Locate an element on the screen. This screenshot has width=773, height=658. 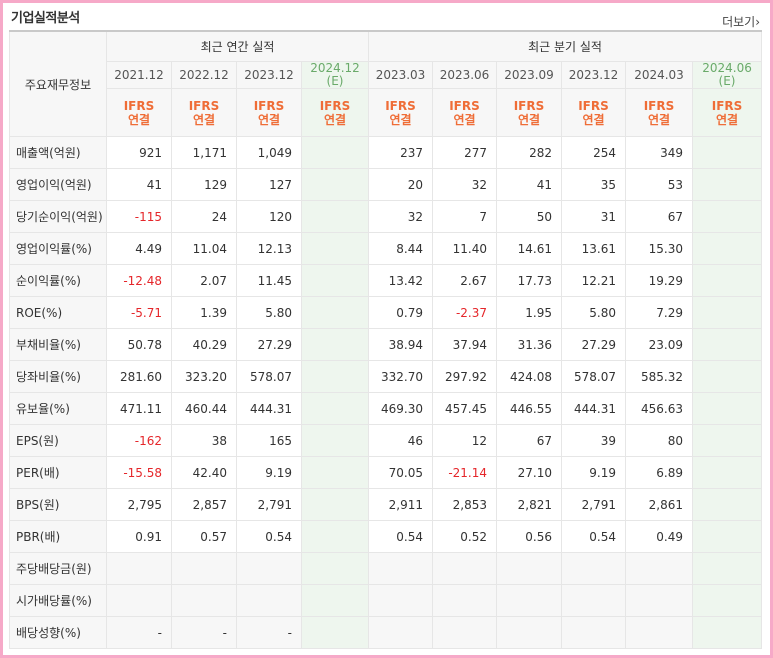
quarter-period-header: 2023.09 is located at coordinates (529, 75).